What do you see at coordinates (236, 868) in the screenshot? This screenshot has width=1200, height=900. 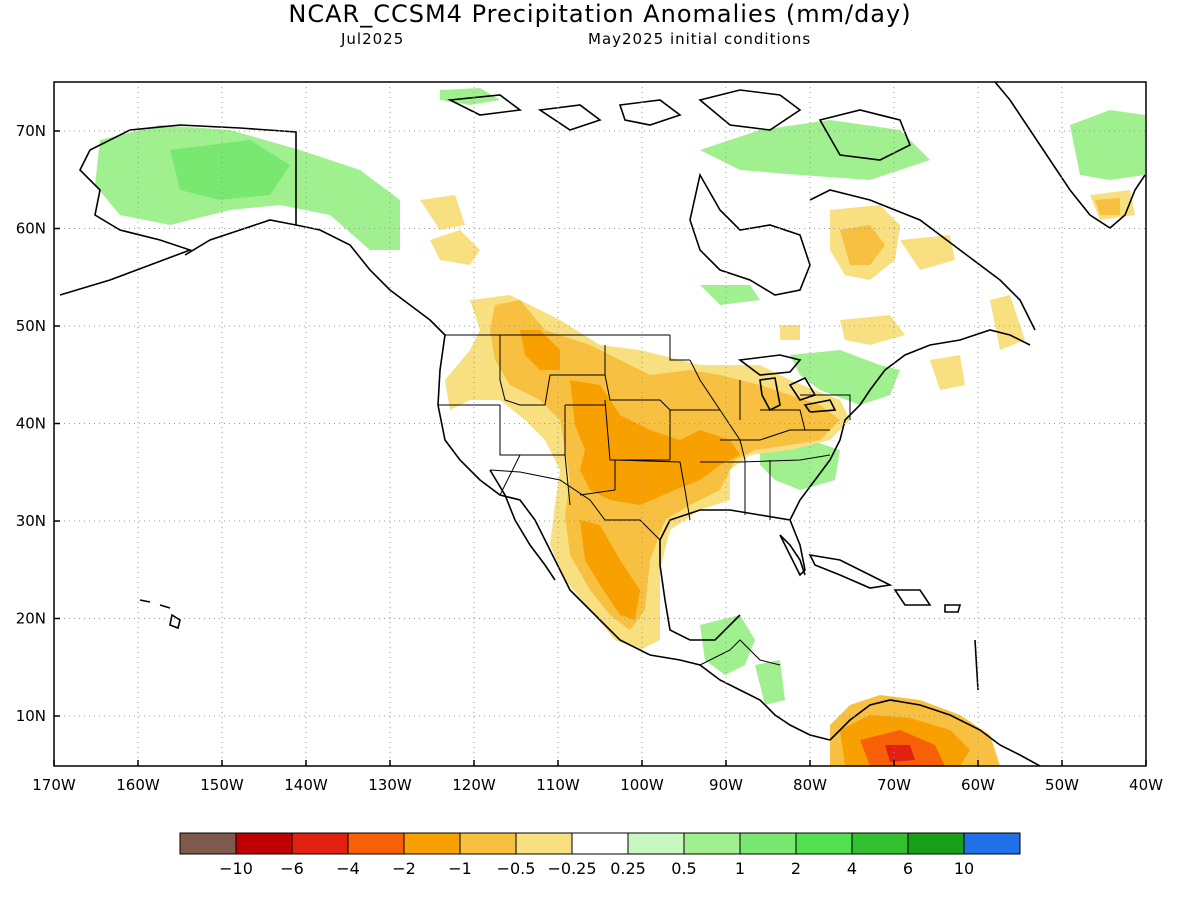 I see `colorbar-label: −10` at bounding box center [236, 868].